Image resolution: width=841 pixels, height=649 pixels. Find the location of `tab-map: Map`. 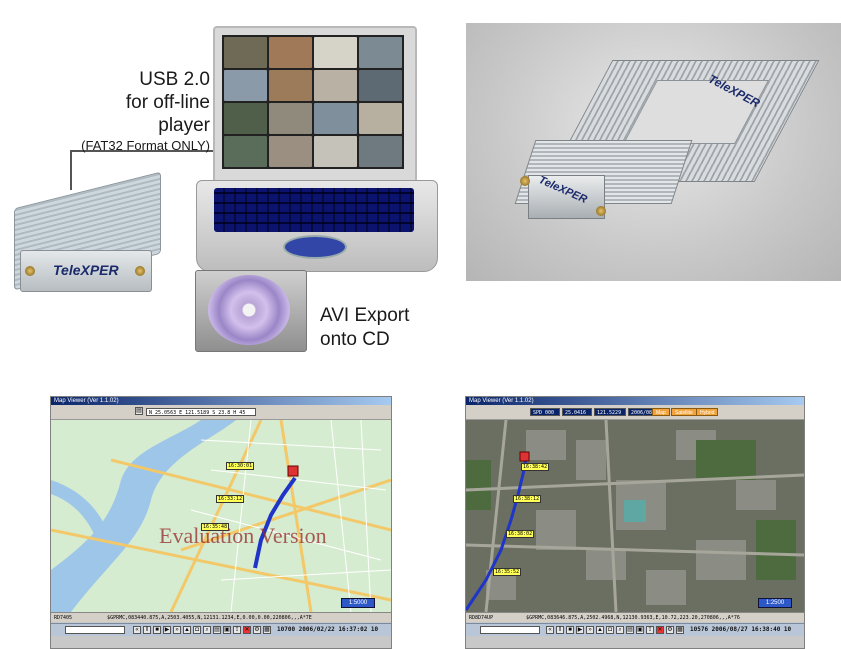

tab-map: Map is located at coordinates (661, 412).